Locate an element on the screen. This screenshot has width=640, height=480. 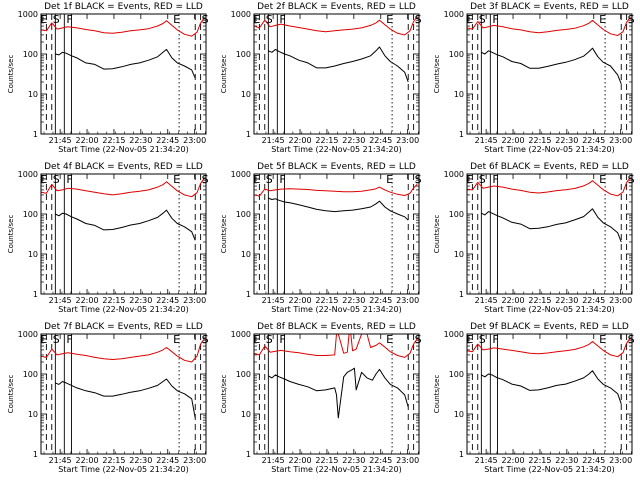
plot-title: Det 2f BLACK = Events, RED = LLD is located at coordinates (336, 7).